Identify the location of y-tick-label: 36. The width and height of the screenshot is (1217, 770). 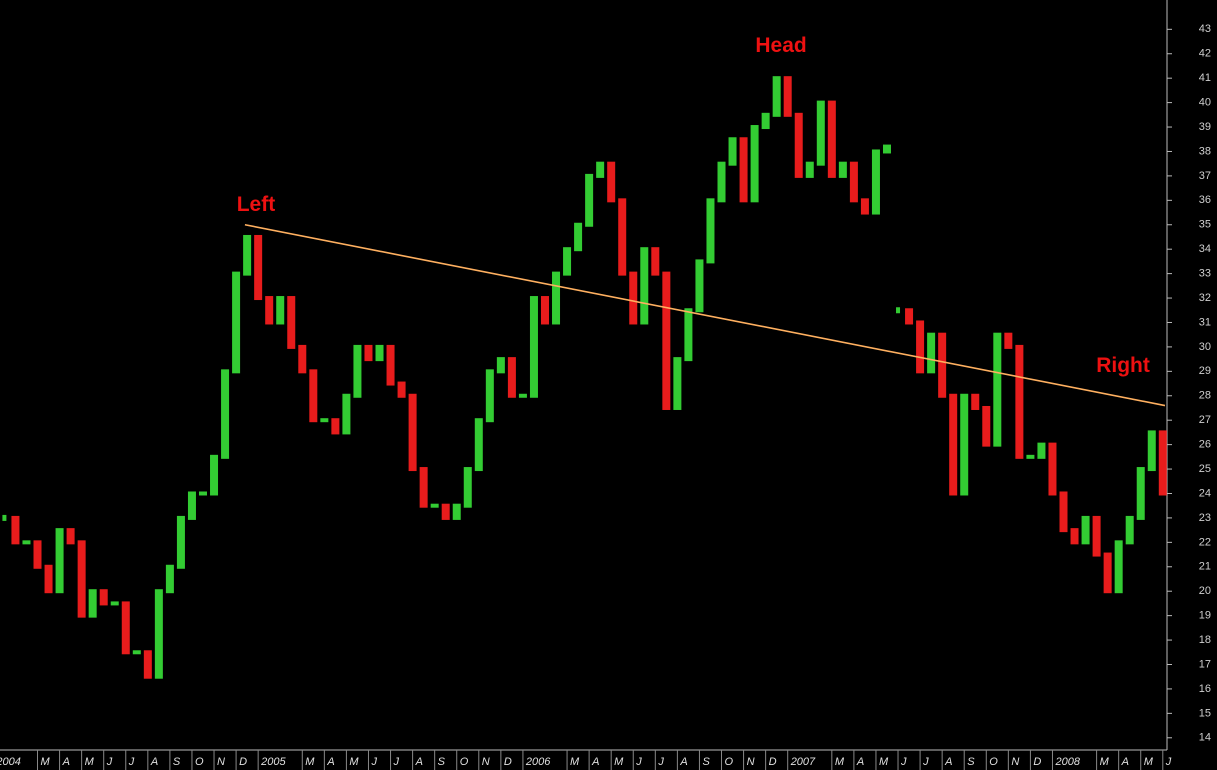
(1205, 200).